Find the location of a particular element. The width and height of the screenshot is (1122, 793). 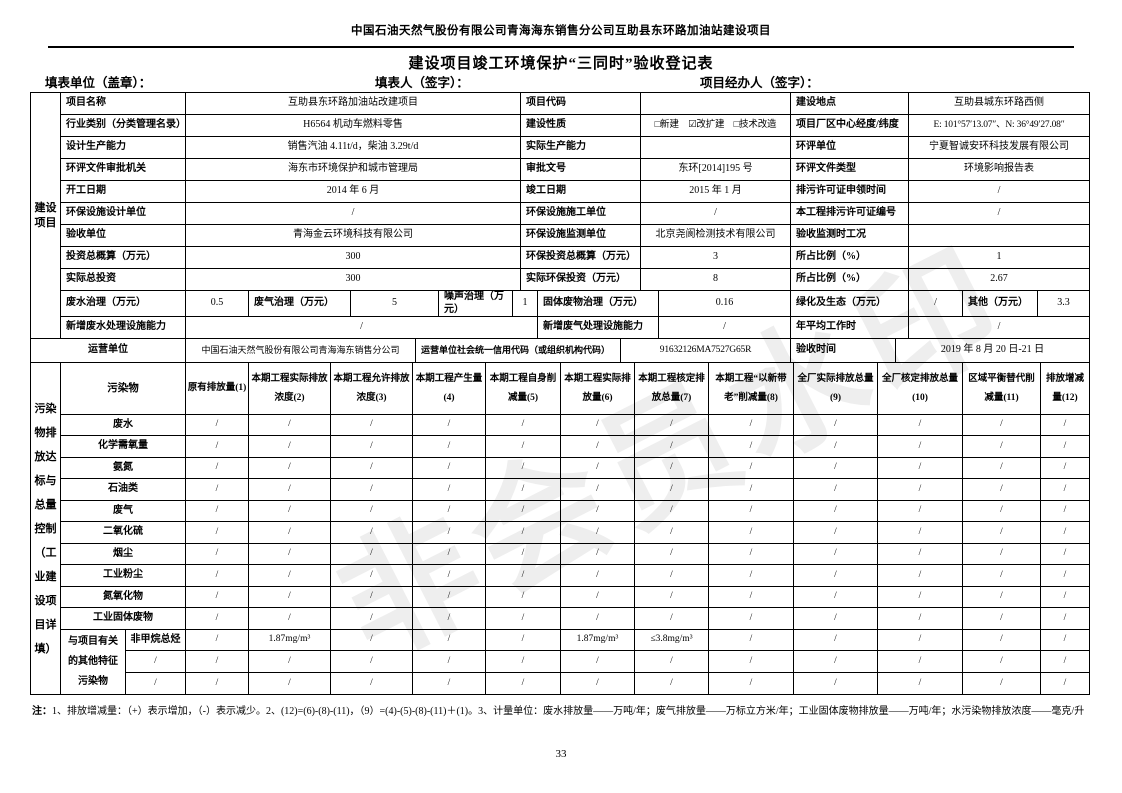

pollutant-column-header: 本期工程允许排放浓度(3) is located at coordinates (372, 388).